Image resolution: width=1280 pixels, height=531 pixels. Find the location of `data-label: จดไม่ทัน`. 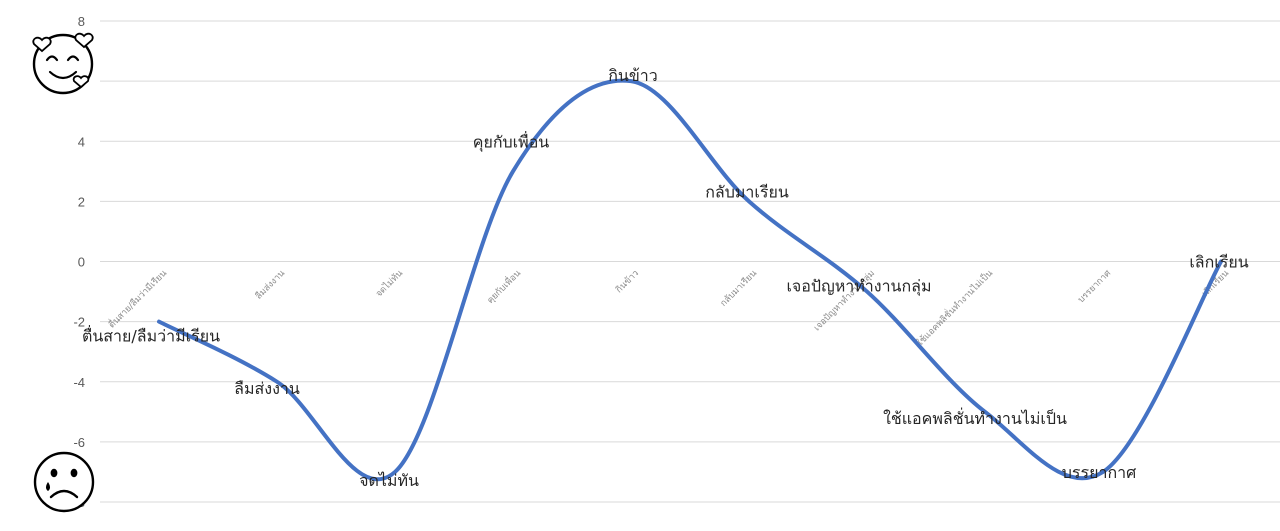

data-label: จดไม่ทัน is located at coordinates (389, 480).